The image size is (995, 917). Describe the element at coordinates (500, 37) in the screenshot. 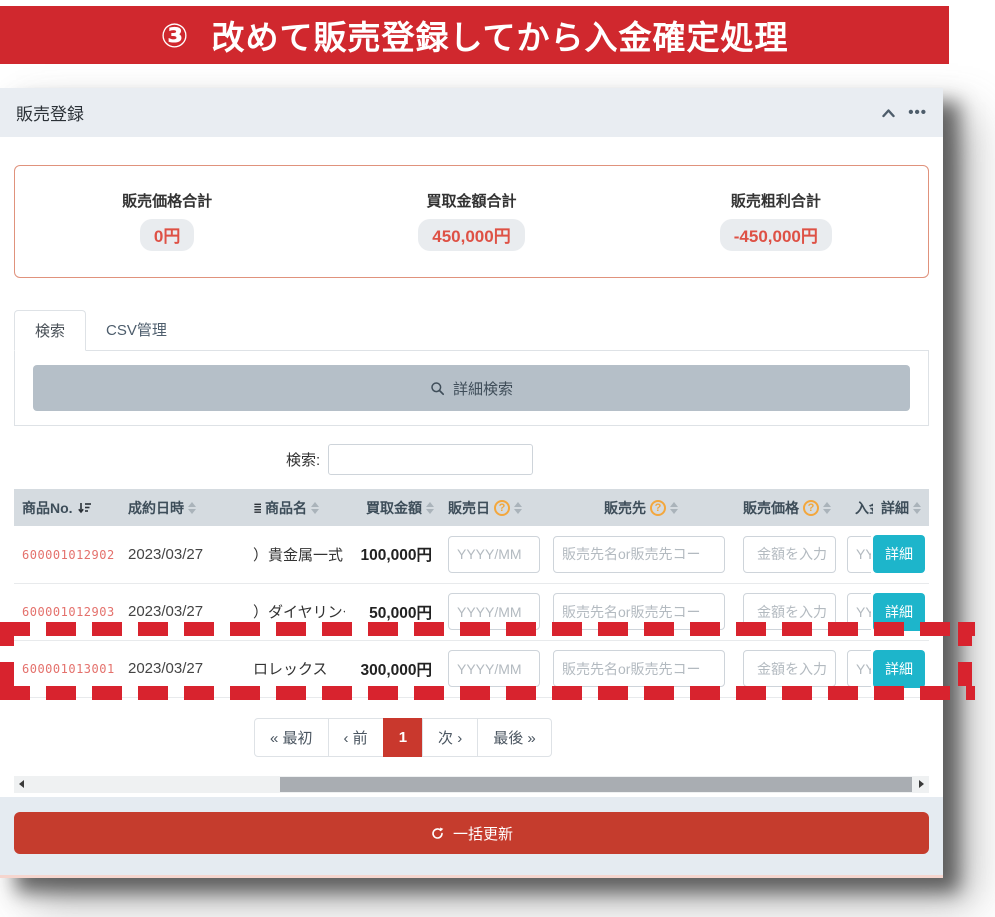

I see `banner-title: 改めて販売登録してから入金確定処理` at that location.